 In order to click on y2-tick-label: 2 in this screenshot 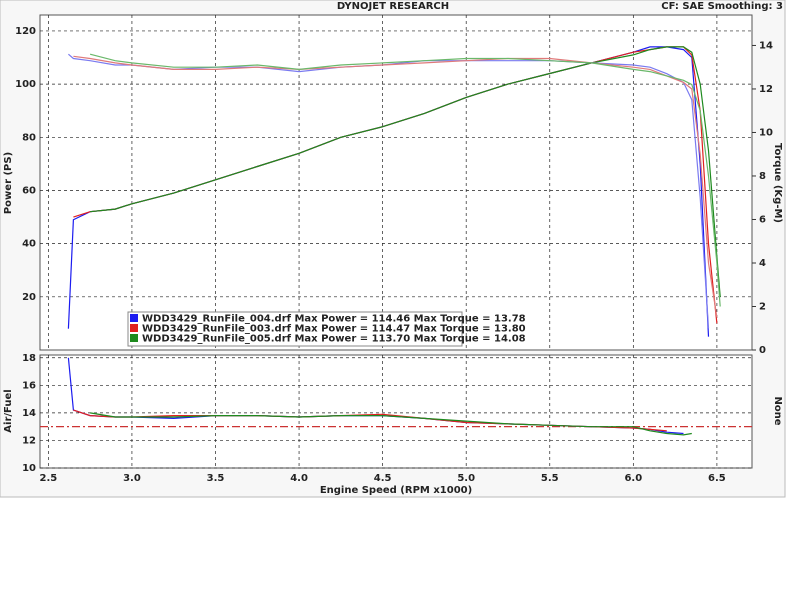, I will do `click(762, 306)`.